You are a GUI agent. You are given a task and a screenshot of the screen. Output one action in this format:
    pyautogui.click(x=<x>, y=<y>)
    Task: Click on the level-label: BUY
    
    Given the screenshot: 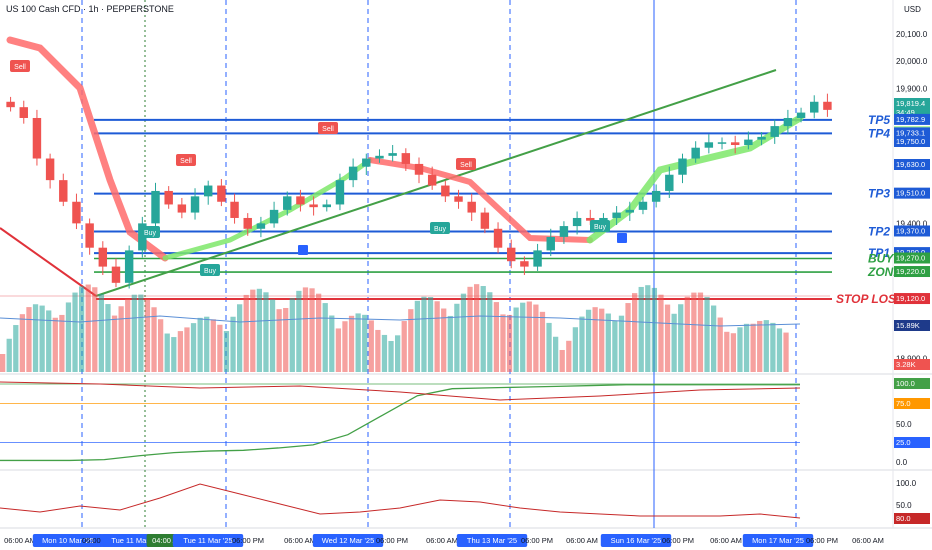 What is the action you would take?
    pyautogui.click(x=881, y=259)
    